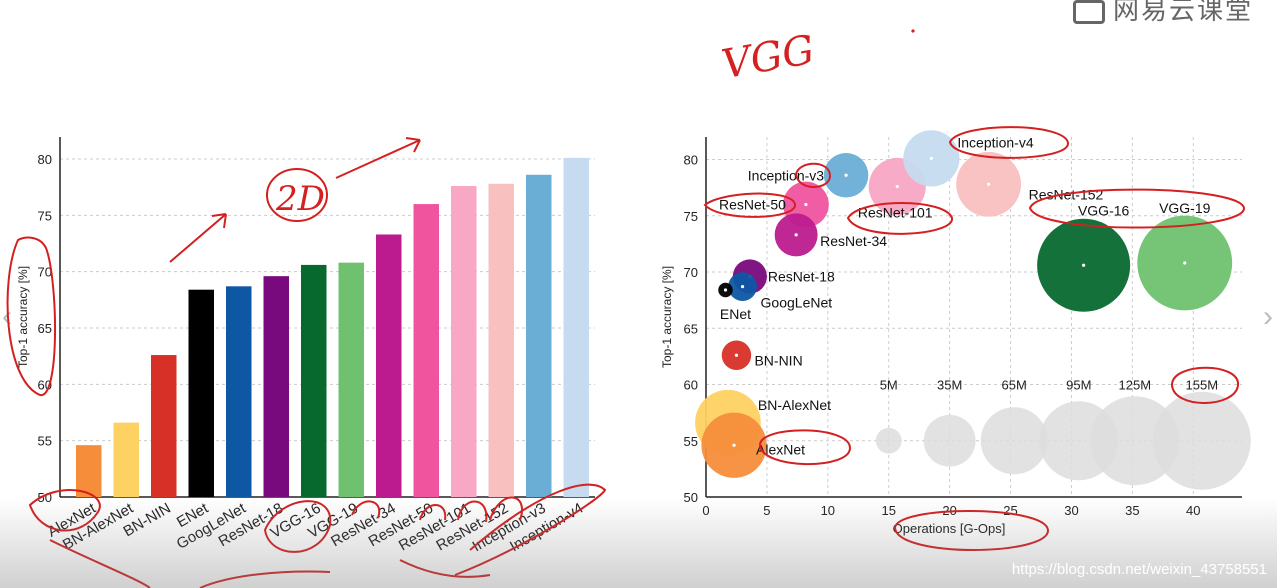 Image resolution: width=1277 pixels, height=588 pixels. I want to click on vgg16-circle-annotation, so click(297, 526).